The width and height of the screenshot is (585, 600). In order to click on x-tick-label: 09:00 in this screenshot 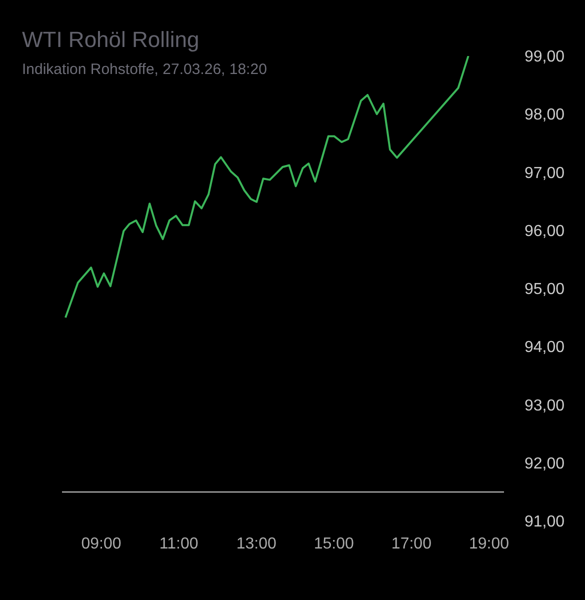, I will do `click(101, 544)`.